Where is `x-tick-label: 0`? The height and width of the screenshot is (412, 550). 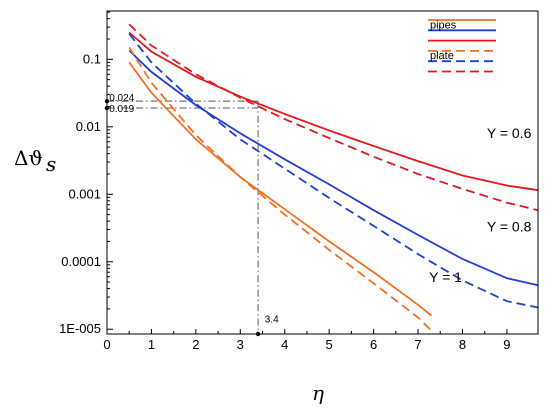 x-tick-label: 0 is located at coordinates (106, 344).